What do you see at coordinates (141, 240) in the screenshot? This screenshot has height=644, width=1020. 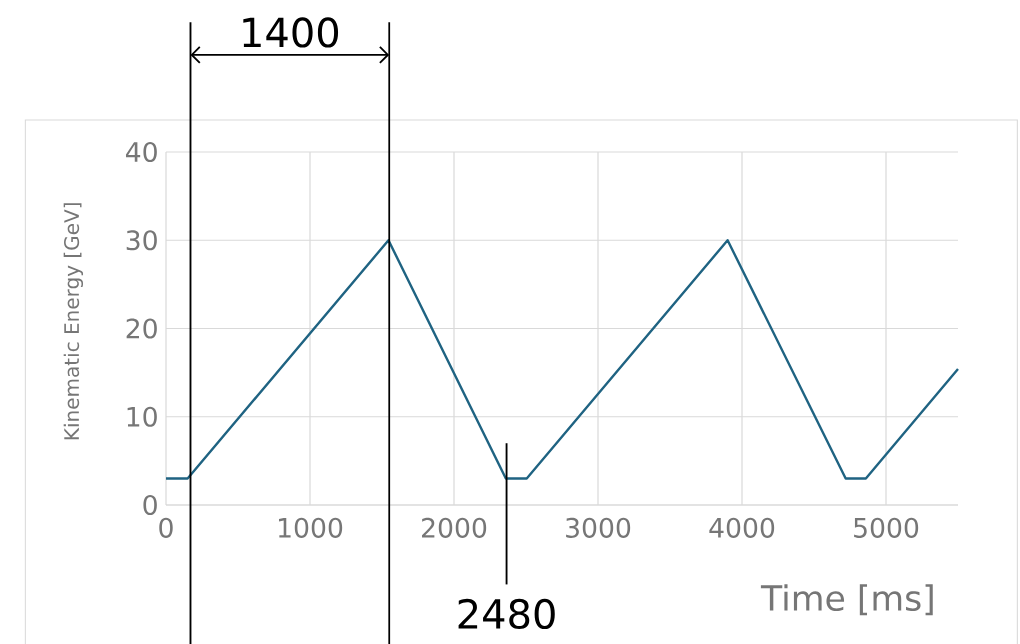 I see `y-tick-label: 30` at bounding box center [141, 240].